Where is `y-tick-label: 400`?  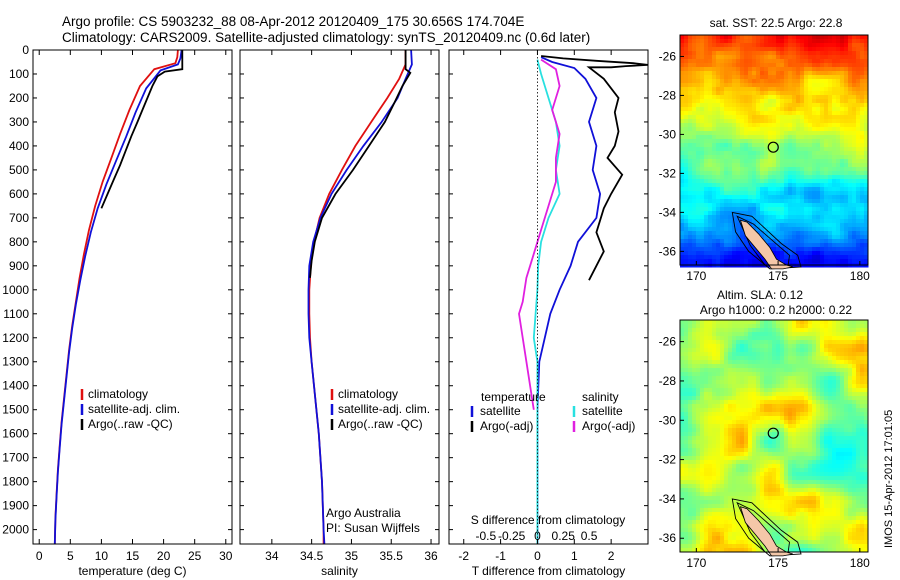 y-tick-label: 400 is located at coordinates (19, 146).